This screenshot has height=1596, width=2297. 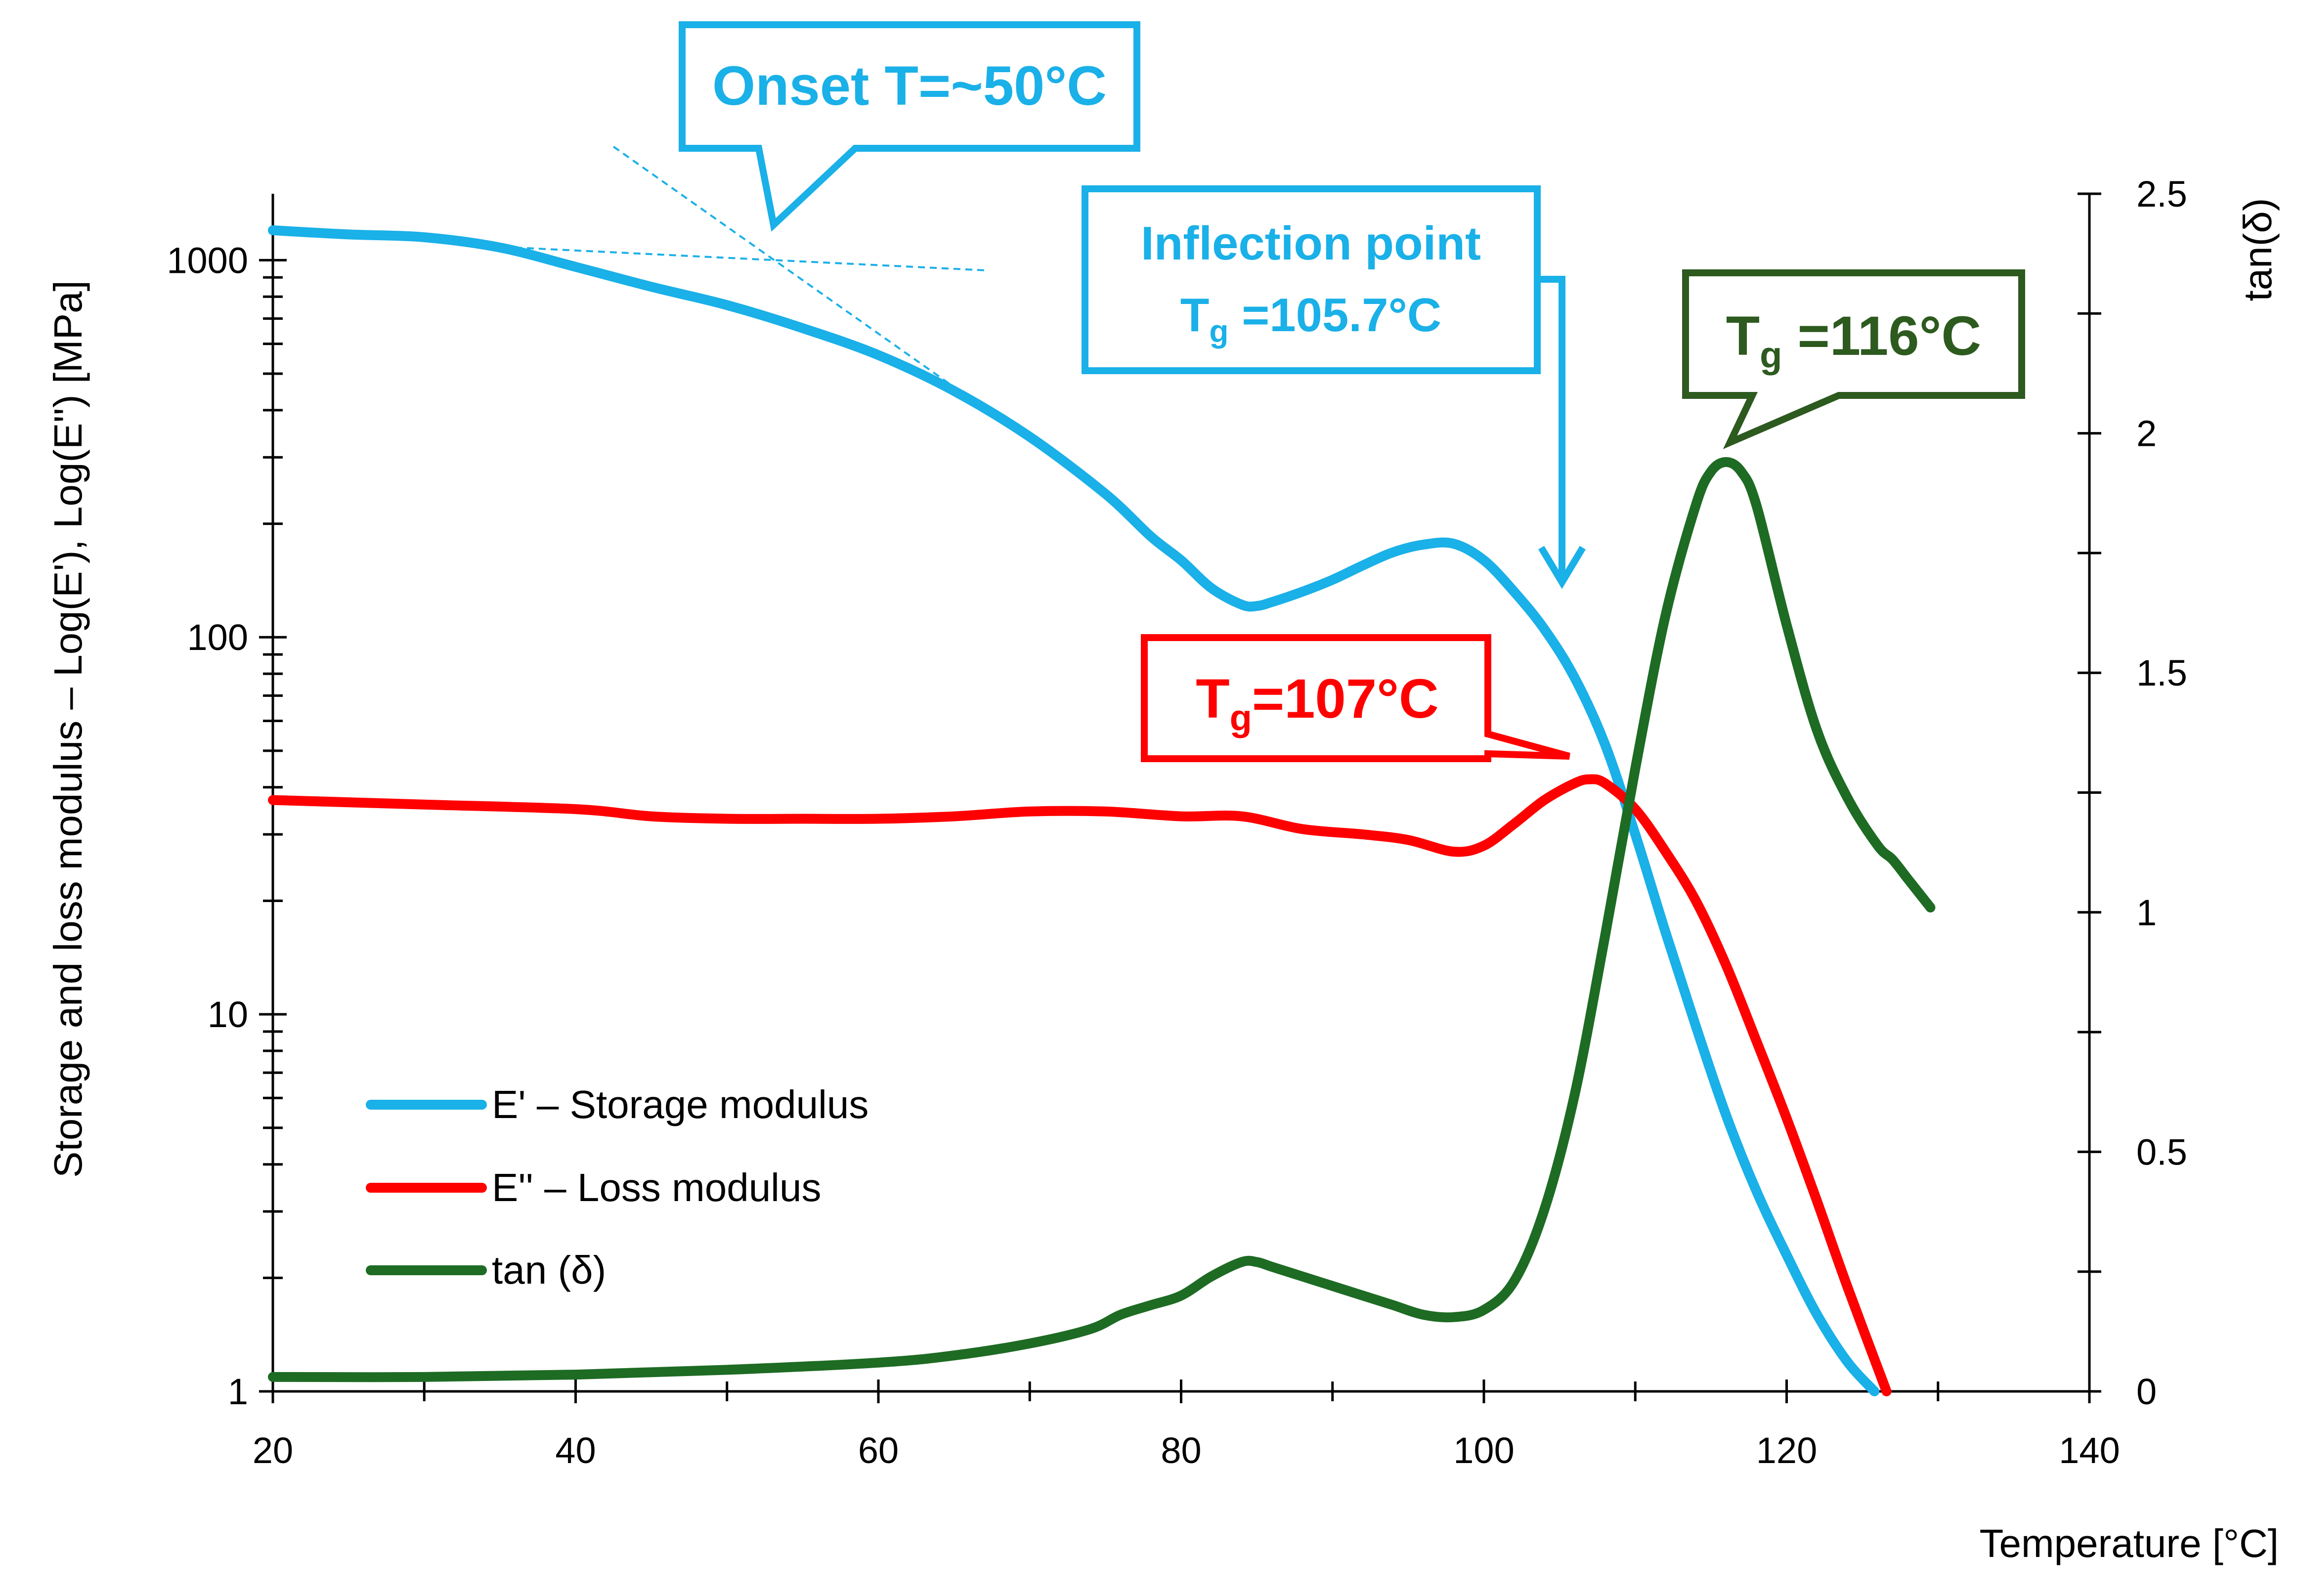 I want to click on y-tick-label: 10, so click(x=228, y=1015).